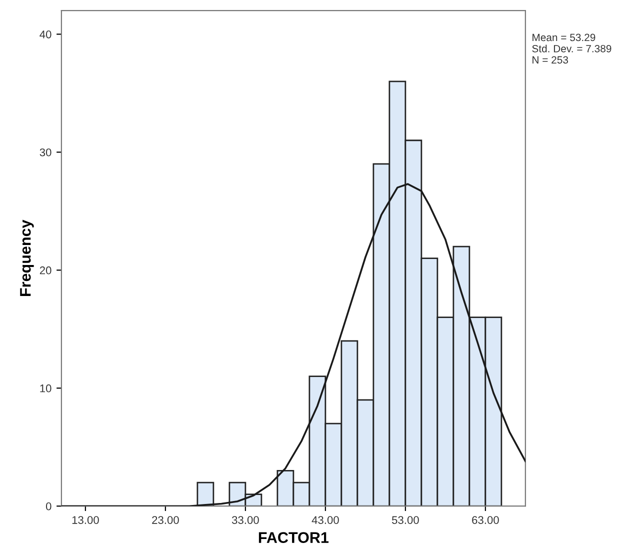 The image size is (627, 558). I want to click on x-tick-label: 23.00, so click(165, 520).